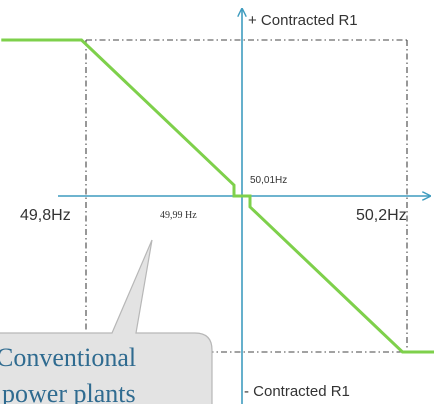 This screenshot has width=434, height=404. Describe the element at coordinates (297, 391) in the screenshot. I see `y-bottom-label: - Contracted R1` at that location.